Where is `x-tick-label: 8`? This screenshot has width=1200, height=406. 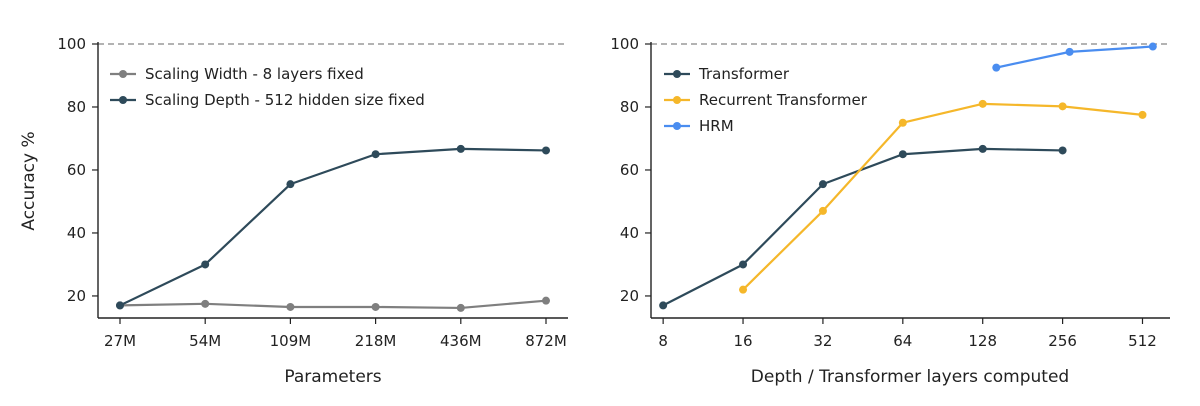
x-tick-label: 8 is located at coordinates (663, 341).